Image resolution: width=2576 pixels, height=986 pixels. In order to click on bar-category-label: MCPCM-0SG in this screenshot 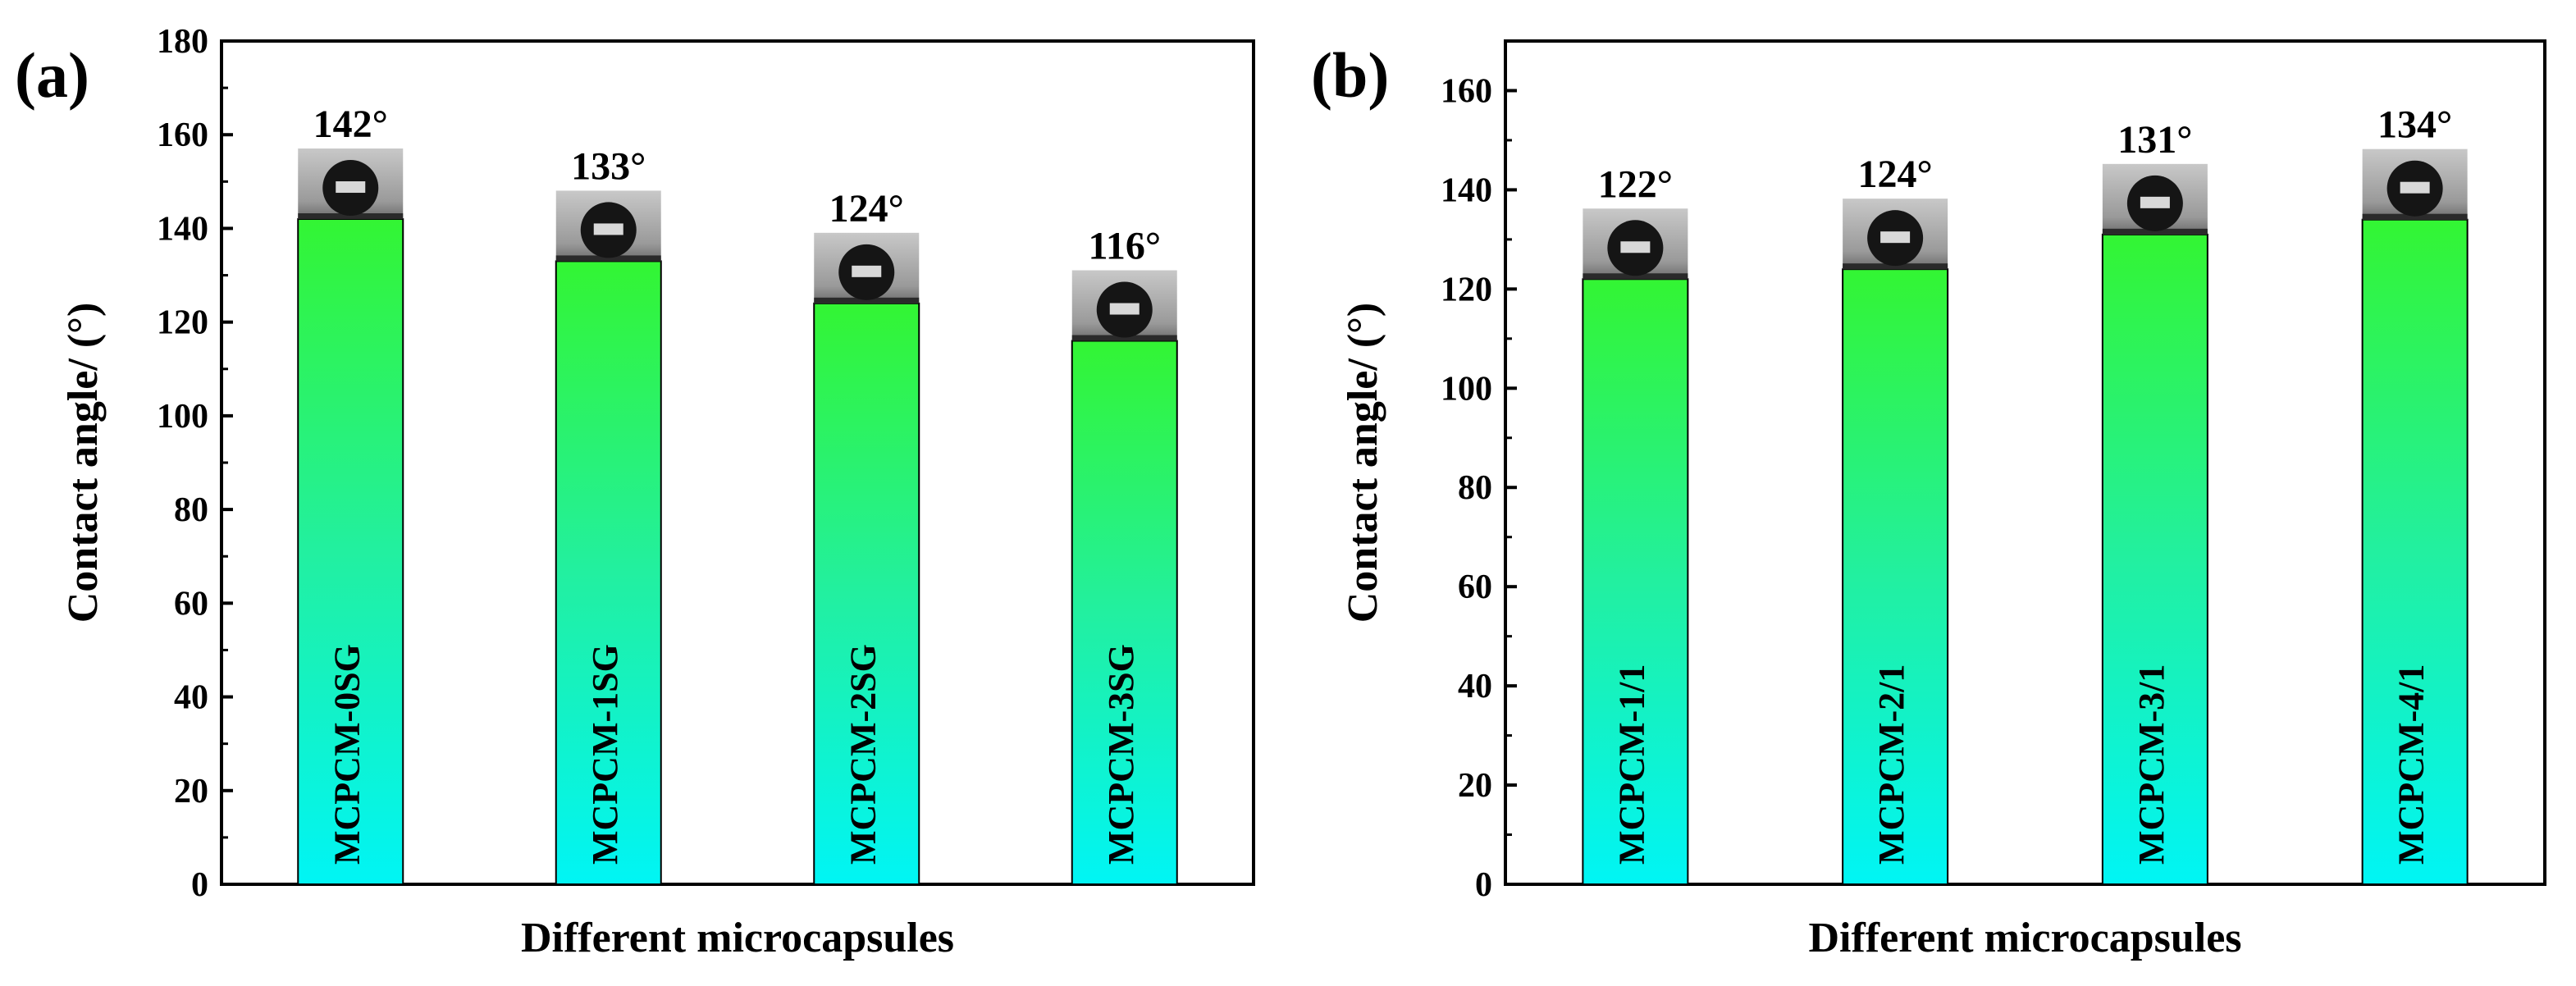, I will do `click(347, 754)`.